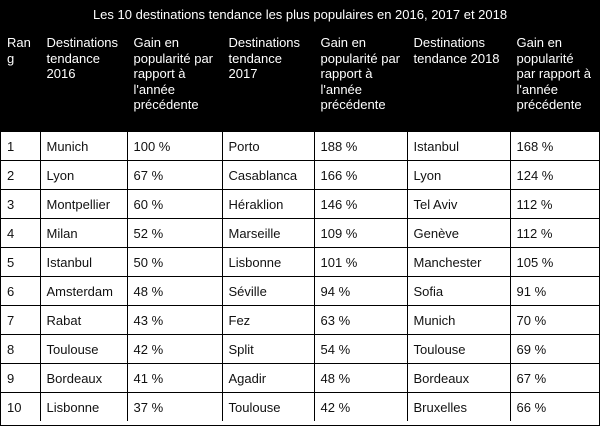 The height and width of the screenshot is (426, 600). I want to click on gain-2017-cell: 42 %, so click(360, 406).